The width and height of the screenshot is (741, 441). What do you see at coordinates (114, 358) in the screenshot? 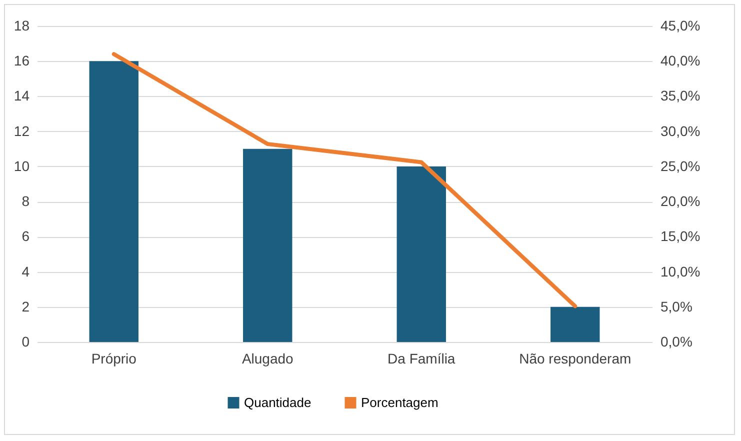
I see `x-tick-label: Próprio` at bounding box center [114, 358].